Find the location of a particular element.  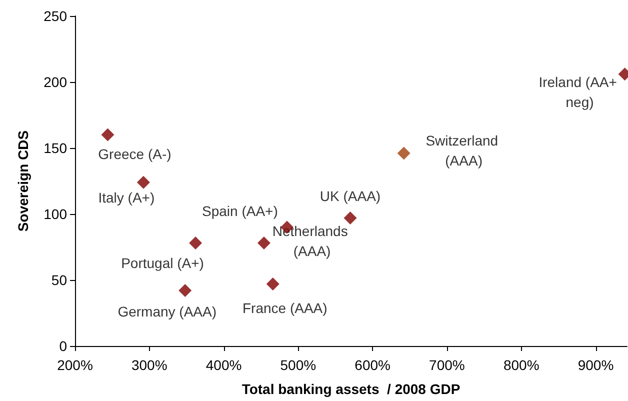

annotation: UK (AAA) is located at coordinates (350, 196).